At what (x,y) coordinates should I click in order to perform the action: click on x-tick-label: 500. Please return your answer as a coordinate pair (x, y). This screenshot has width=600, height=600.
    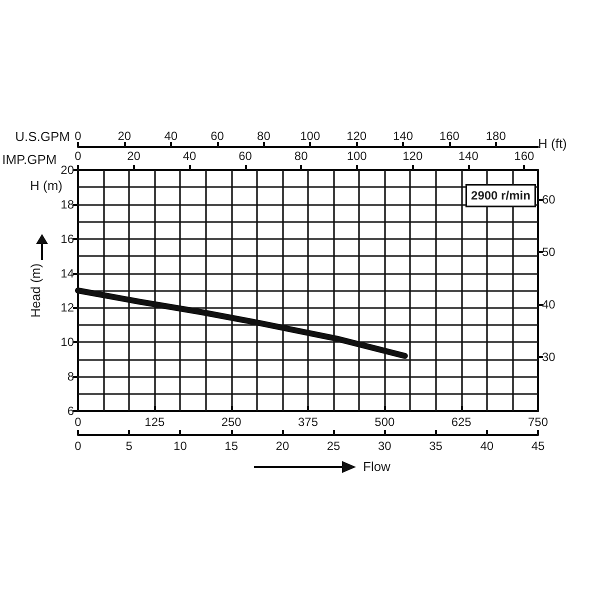
    Looking at the image, I should click on (384, 422).